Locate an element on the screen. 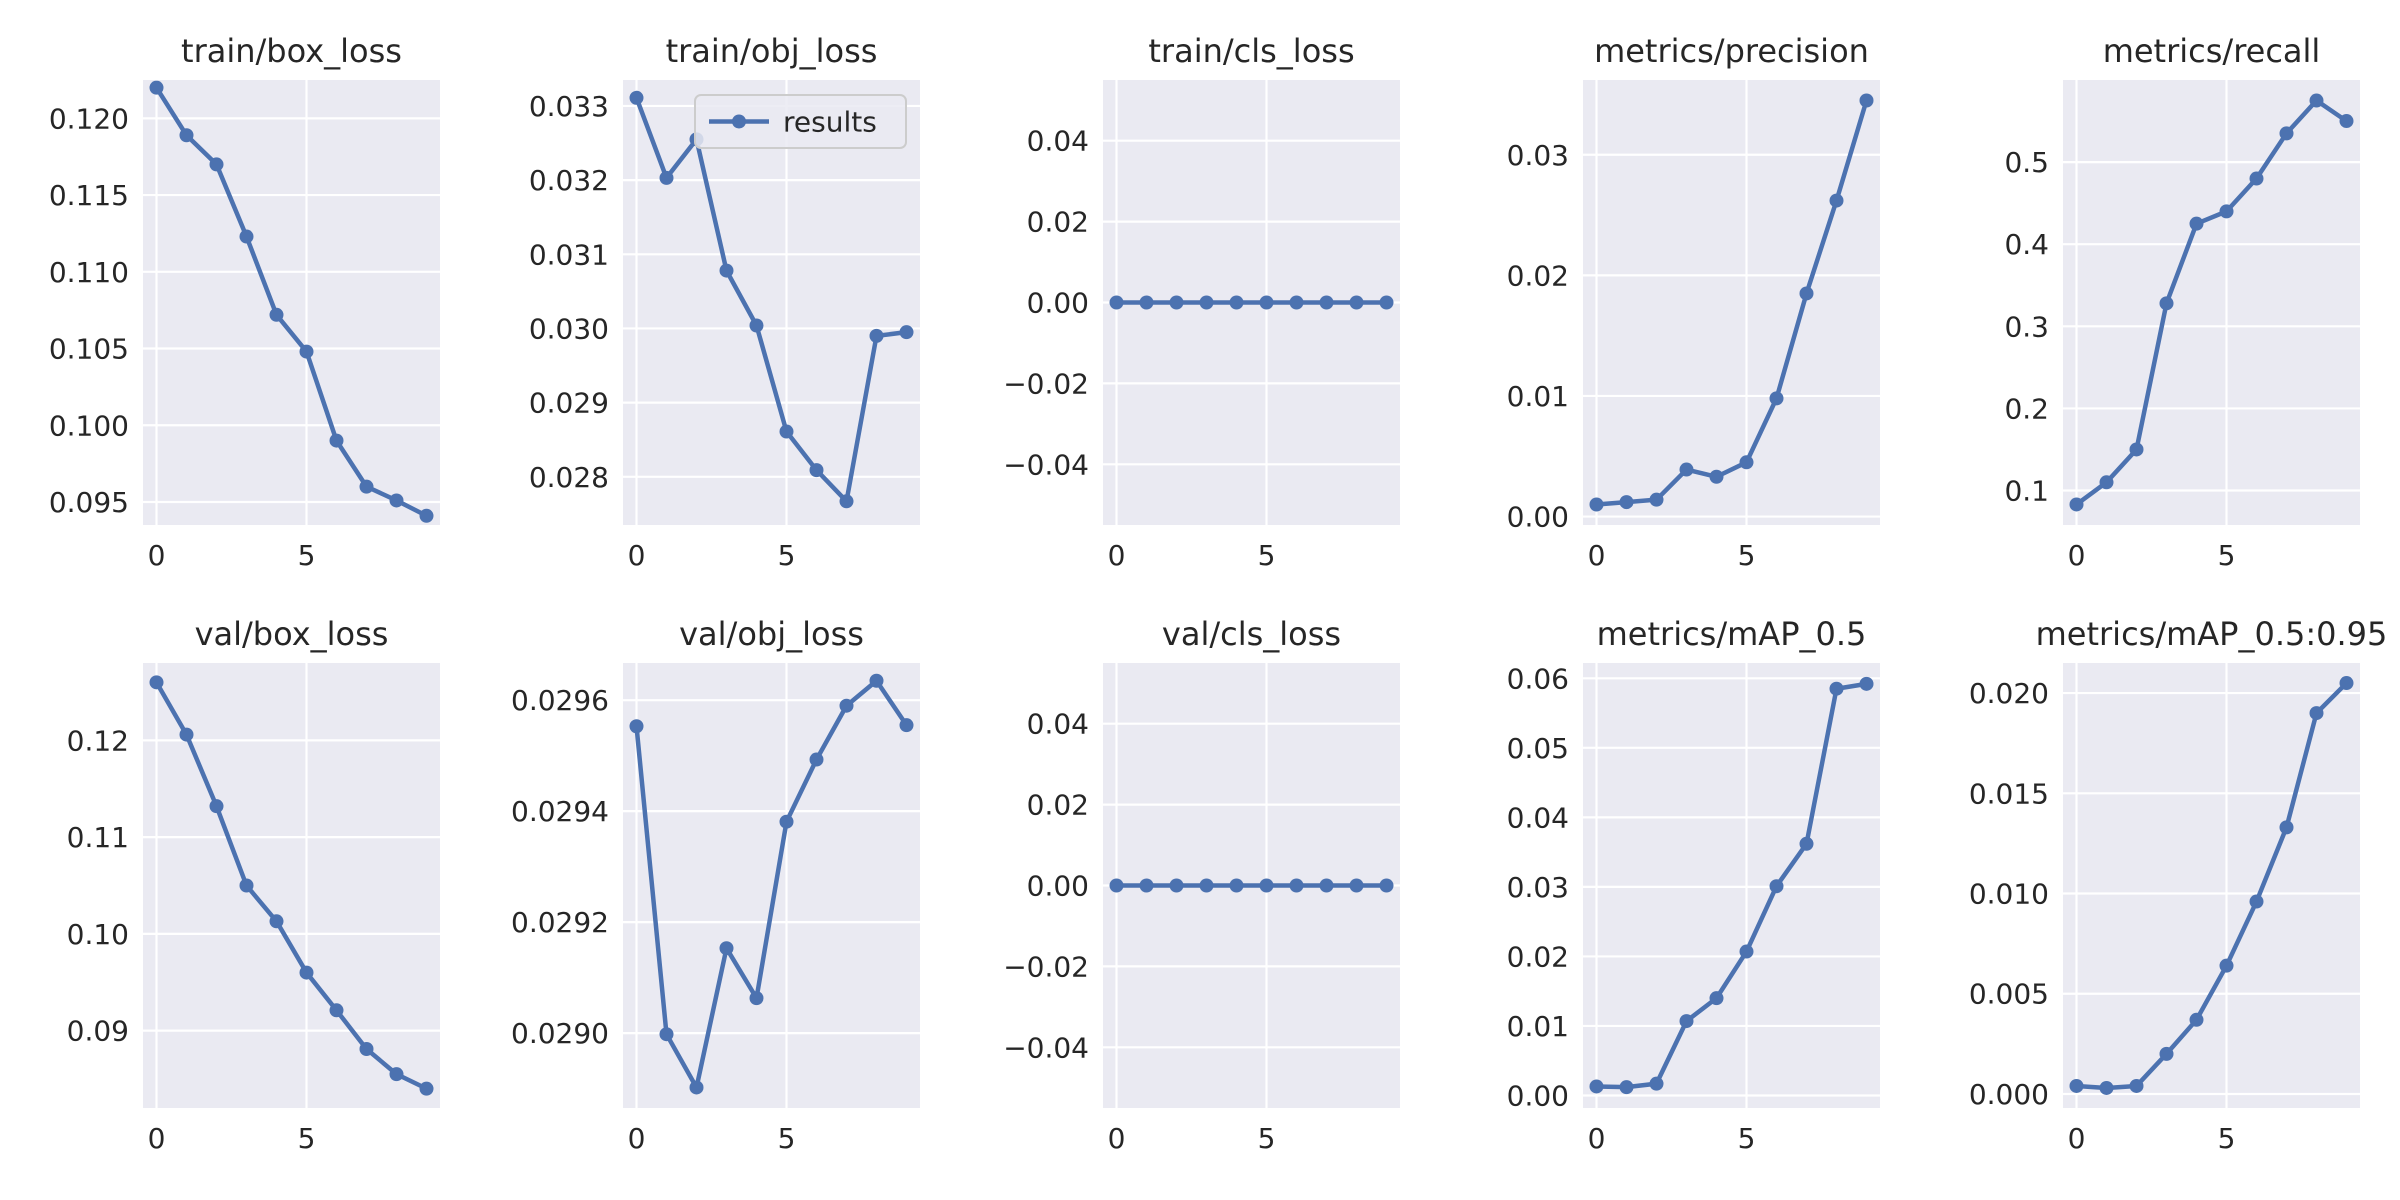 The image size is (2400, 1200). panel-title: metrics/mAP_0.5 is located at coordinates (1732, 634).